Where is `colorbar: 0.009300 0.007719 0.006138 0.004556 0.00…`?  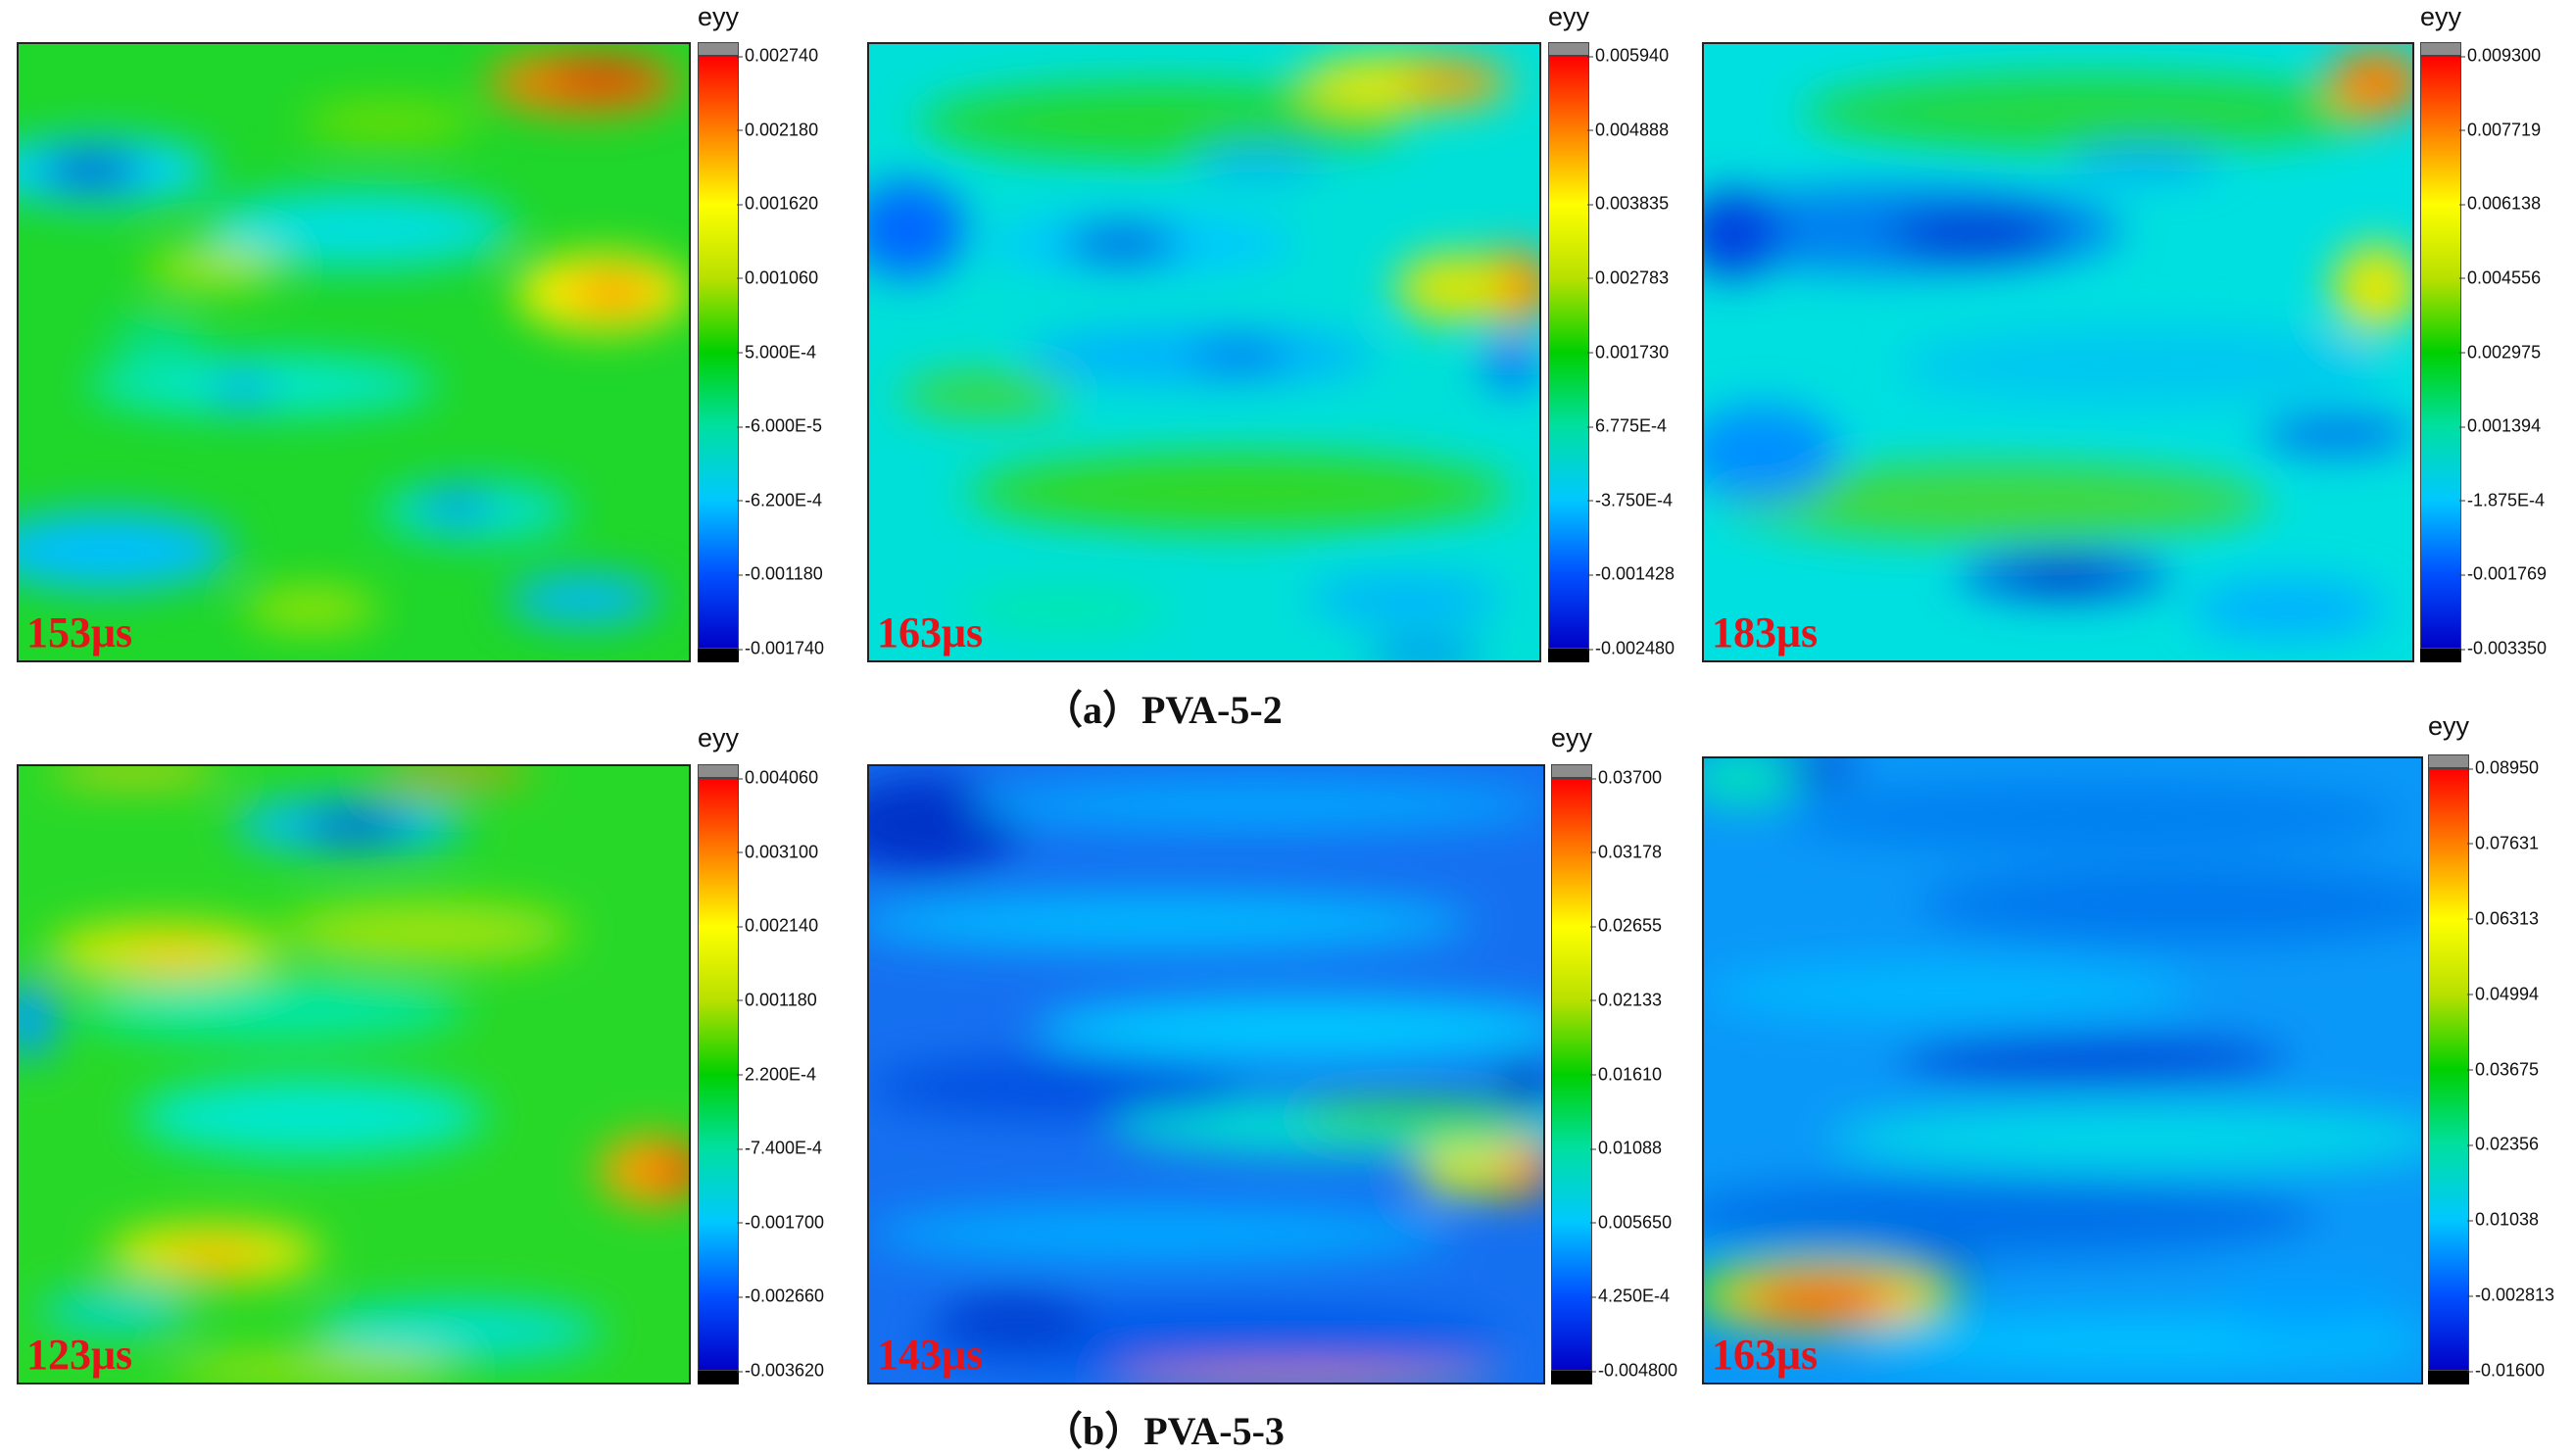
colorbar: 0.009300 0.007719 0.006138 0.004556 0.00… is located at coordinates (2497, 352).